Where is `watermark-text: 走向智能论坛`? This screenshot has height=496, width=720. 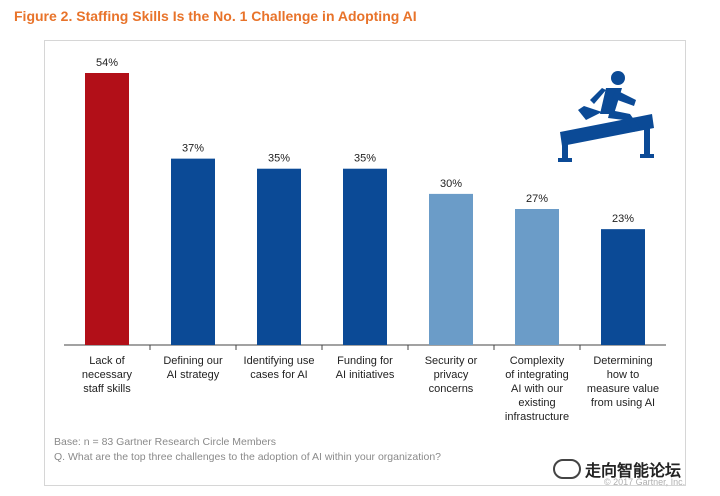
watermark-text: 走向智能论坛 is located at coordinates (633, 471).